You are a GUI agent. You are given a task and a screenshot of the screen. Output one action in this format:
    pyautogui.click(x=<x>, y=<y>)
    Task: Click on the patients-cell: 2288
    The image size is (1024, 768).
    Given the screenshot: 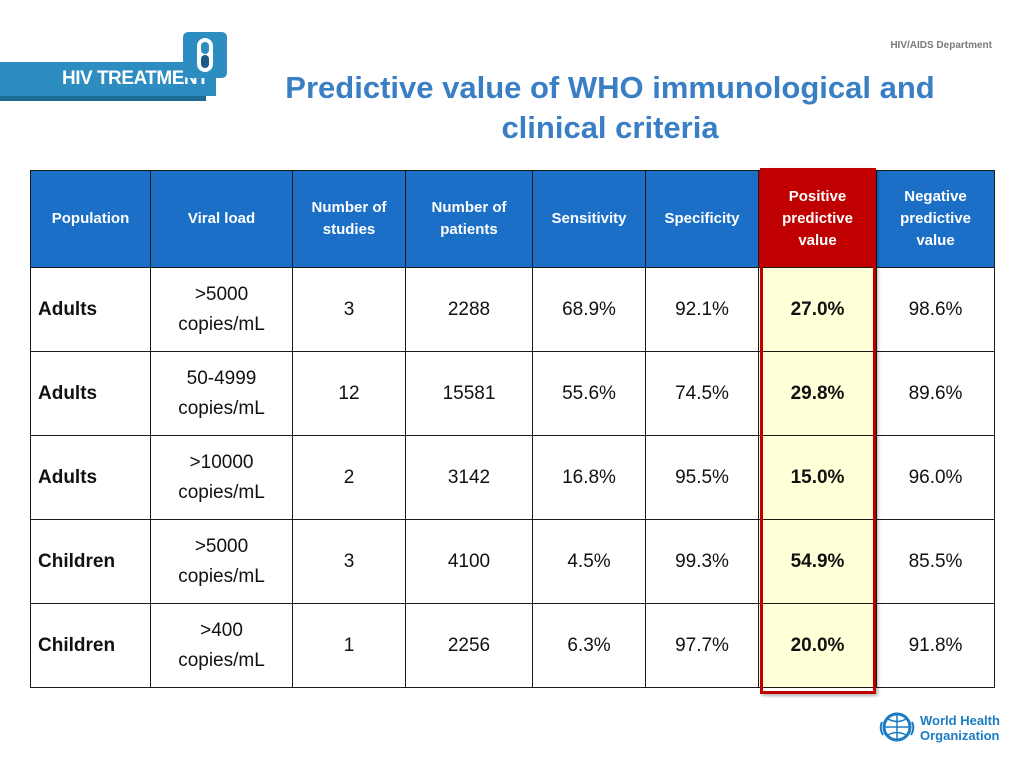 What is the action you would take?
    pyautogui.click(x=469, y=309)
    